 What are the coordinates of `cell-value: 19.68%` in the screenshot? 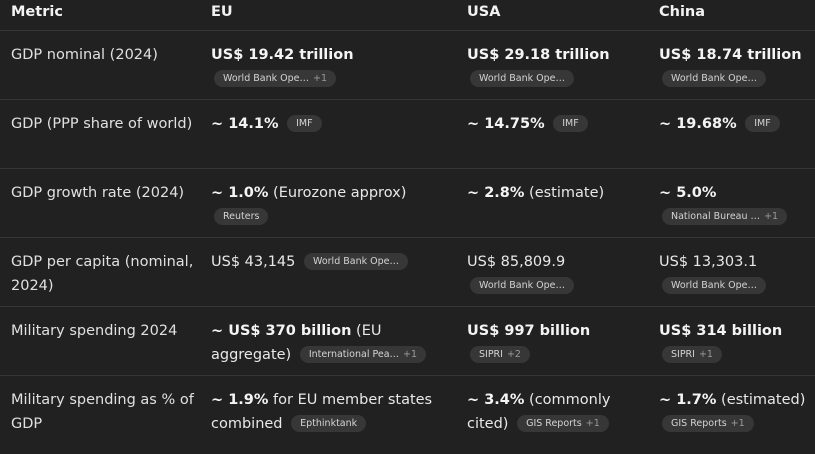 It's located at (706, 124).